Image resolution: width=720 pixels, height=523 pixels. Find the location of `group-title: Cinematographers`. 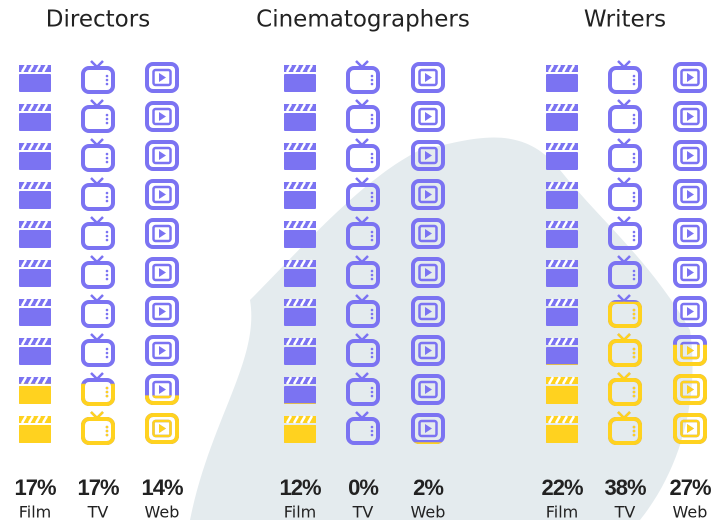

group-title: Cinematographers is located at coordinates (363, 20).